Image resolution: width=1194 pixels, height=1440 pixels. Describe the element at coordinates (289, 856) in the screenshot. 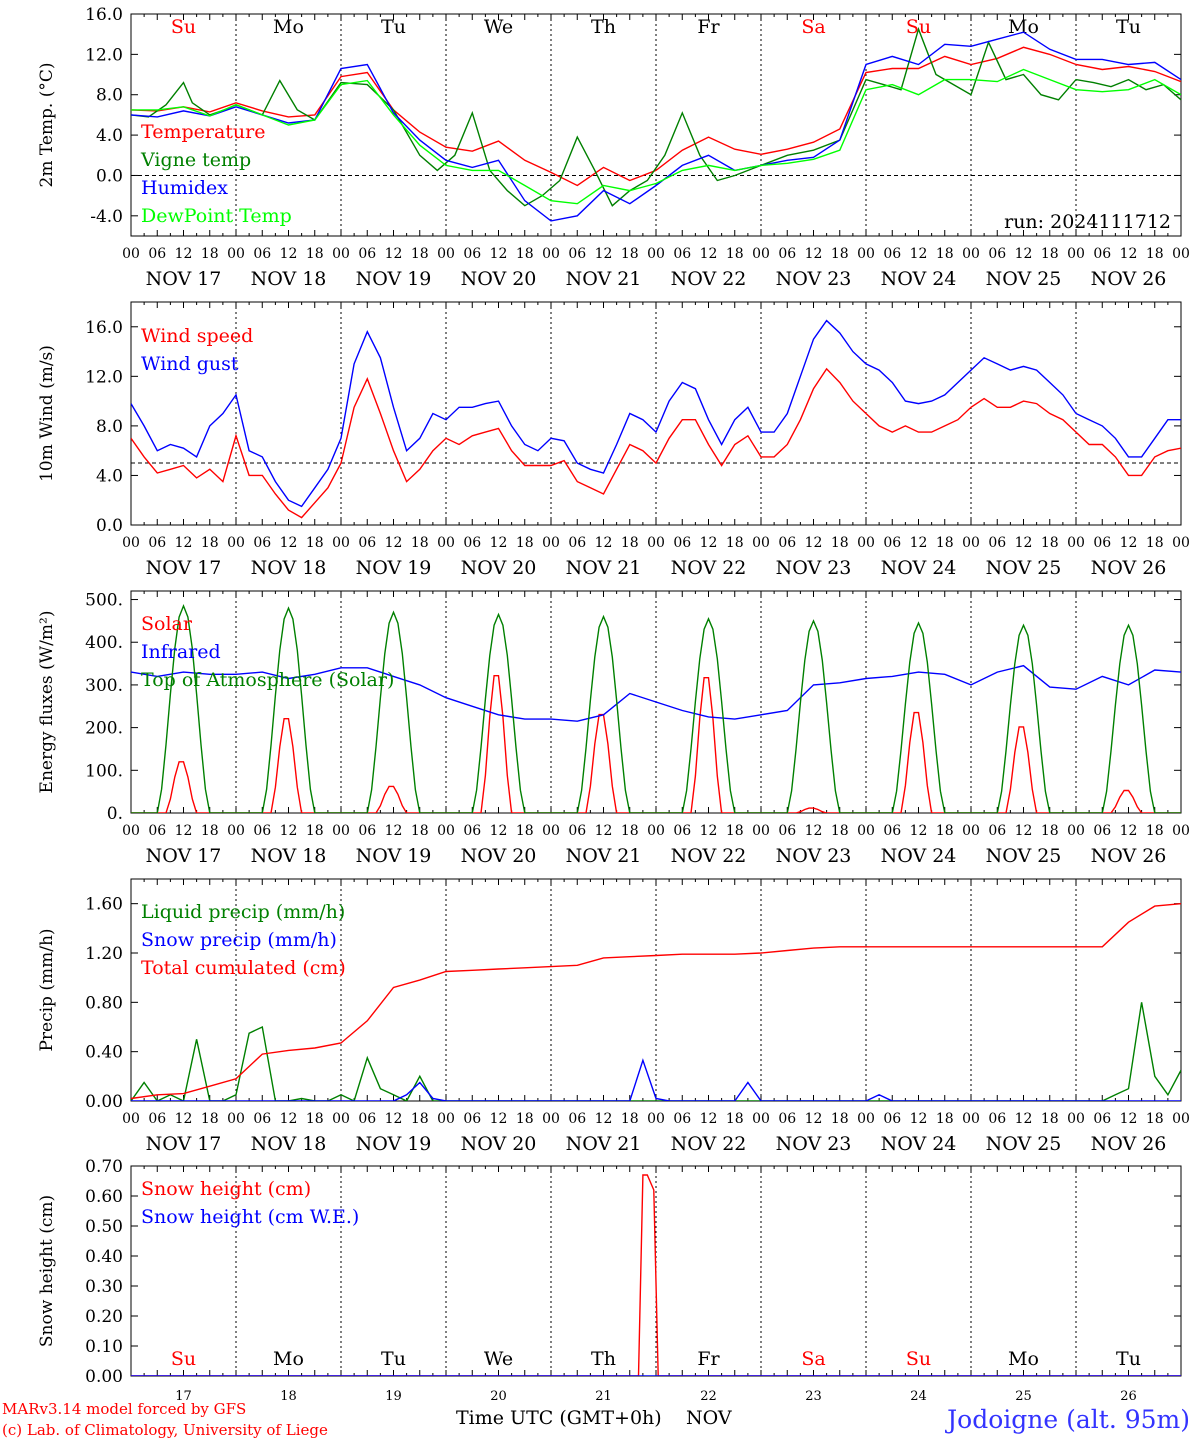

I see `date-label: NOV 18` at that location.